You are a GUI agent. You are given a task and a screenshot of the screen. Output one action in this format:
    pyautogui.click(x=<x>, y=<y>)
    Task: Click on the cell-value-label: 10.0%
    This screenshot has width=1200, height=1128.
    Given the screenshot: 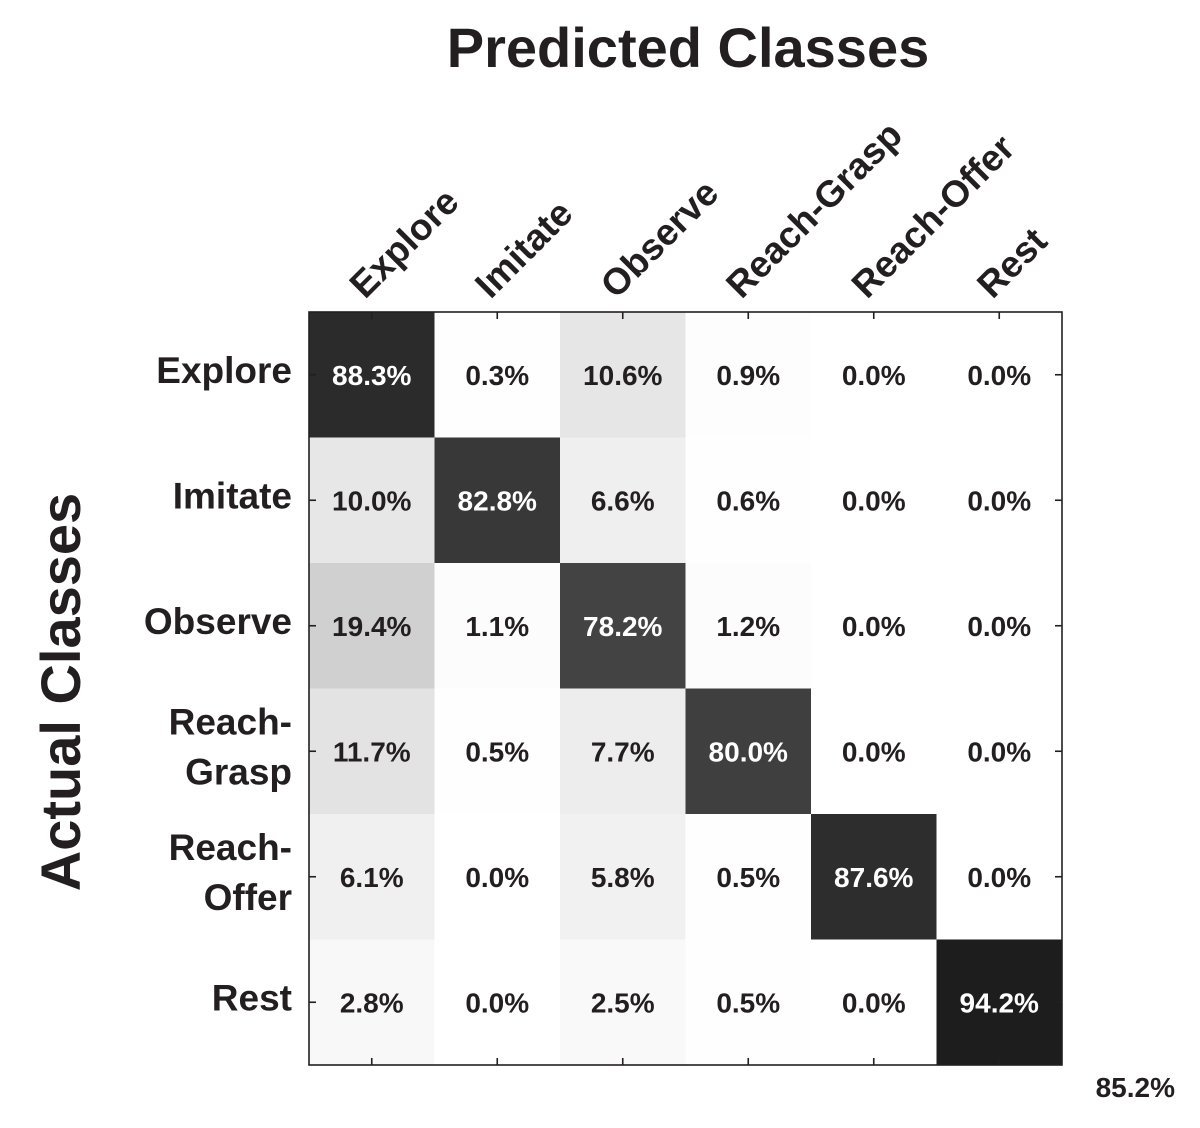 What is the action you would take?
    pyautogui.click(x=371, y=500)
    